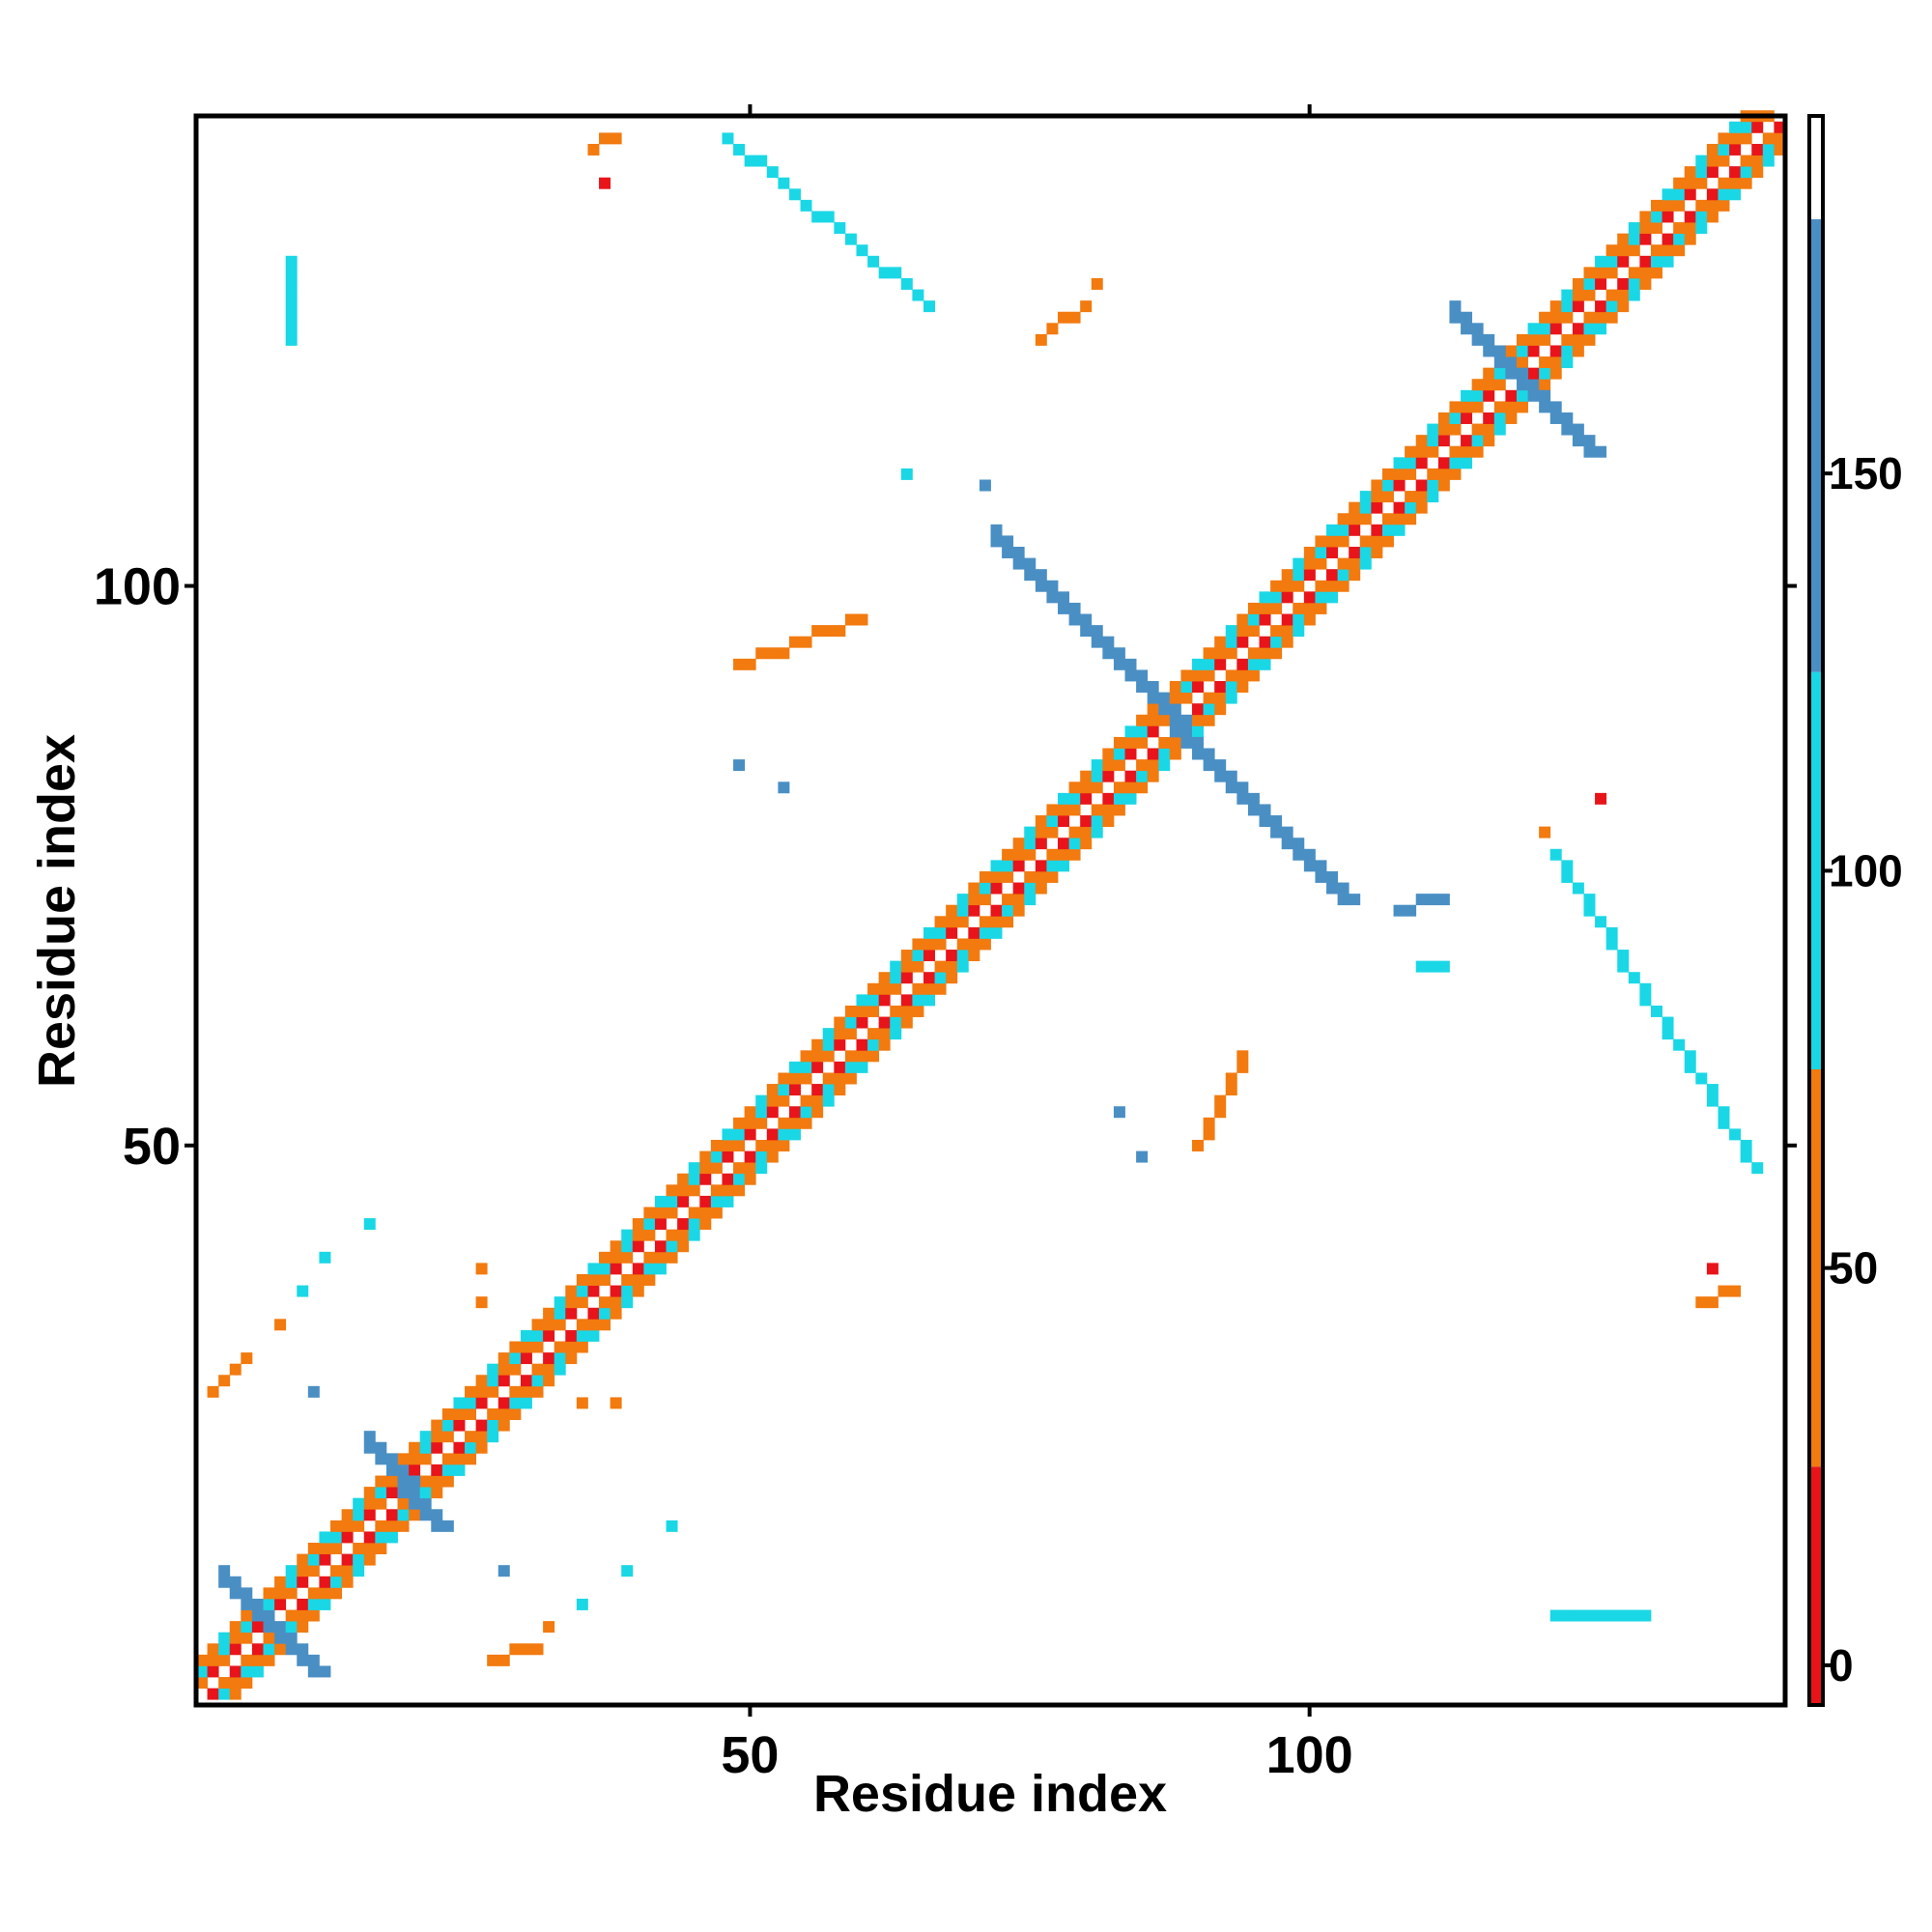 Image resolution: width=1932 pixels, height=1932 pixels. What do you see at coordinates (990, 1794) in the screenshot?
I see `x-axis-title: Residue index` at bounding box center [990, 1794].